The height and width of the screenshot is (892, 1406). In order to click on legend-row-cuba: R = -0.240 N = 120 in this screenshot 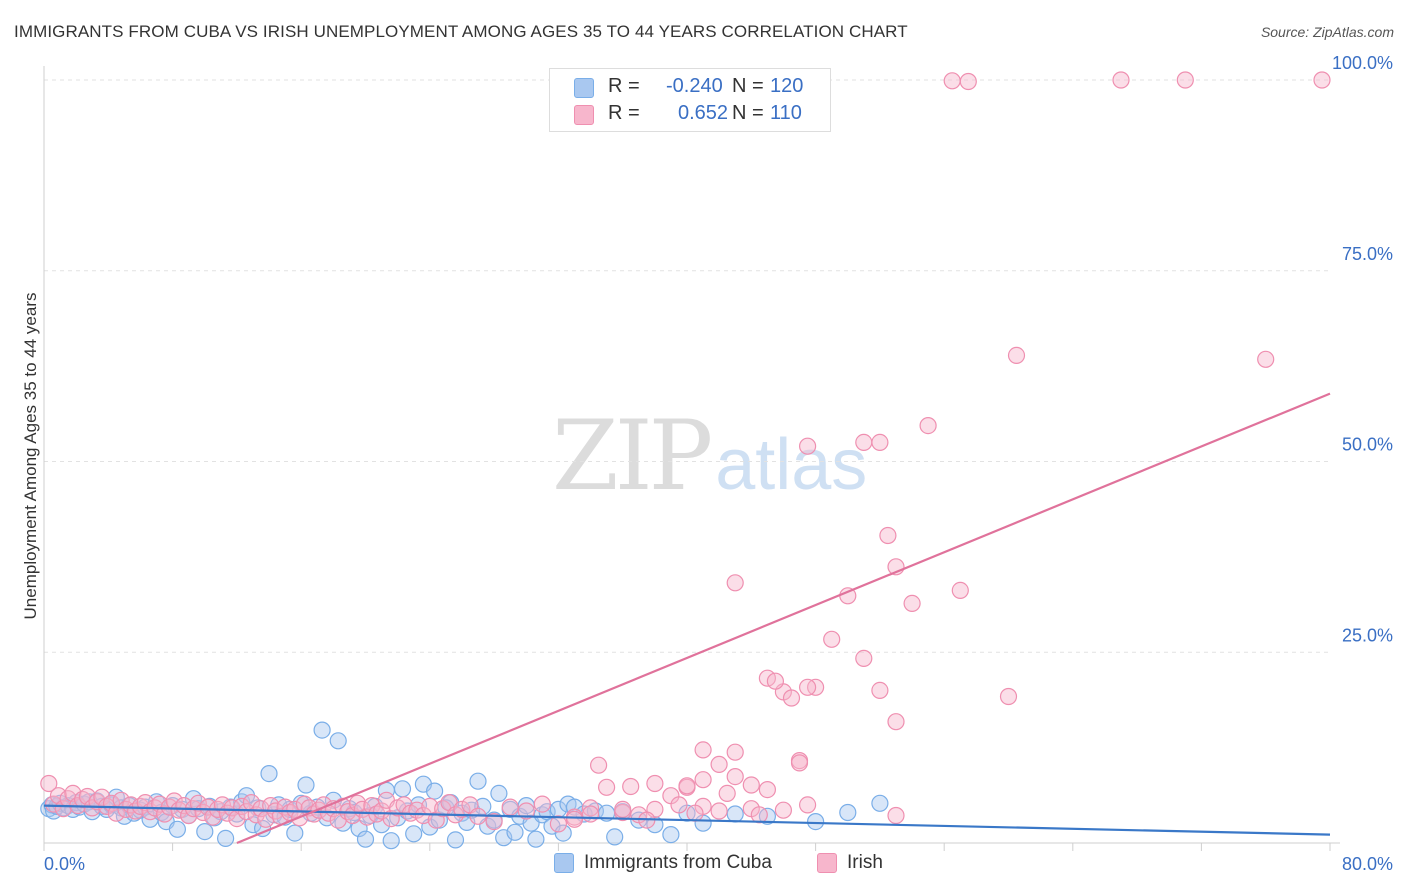, I will do `click(699, 87)`.